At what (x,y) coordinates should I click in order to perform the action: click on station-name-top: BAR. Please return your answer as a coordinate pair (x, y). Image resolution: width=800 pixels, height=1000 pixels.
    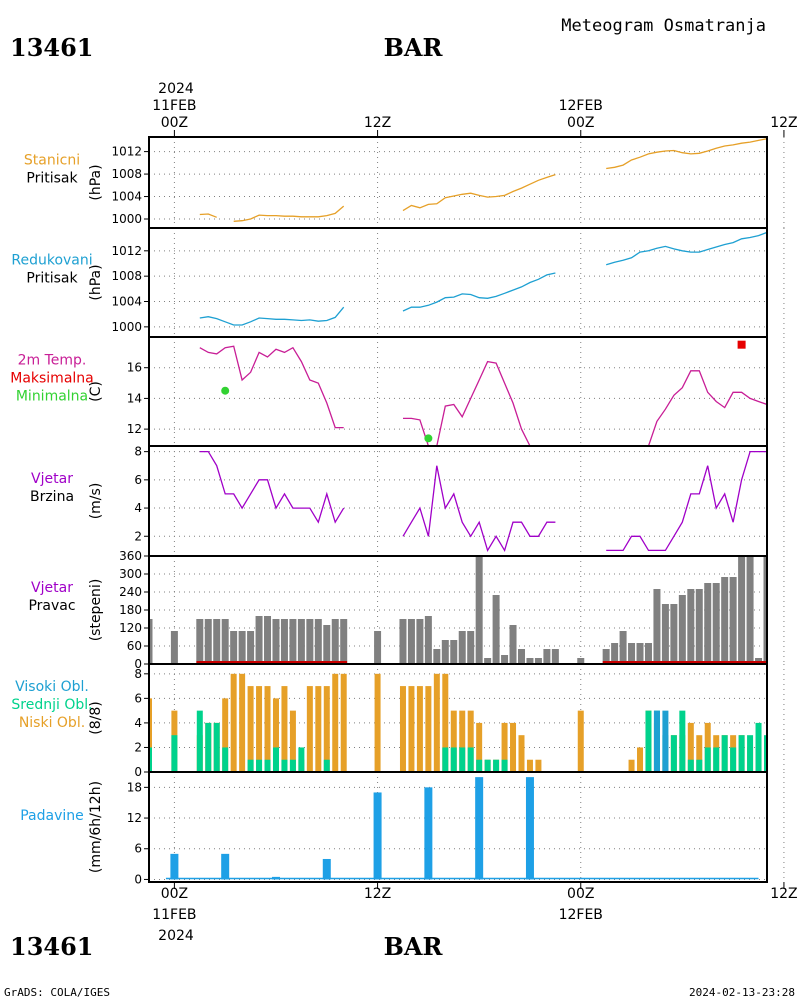
    Looking at the image, I should click on (414, 47).